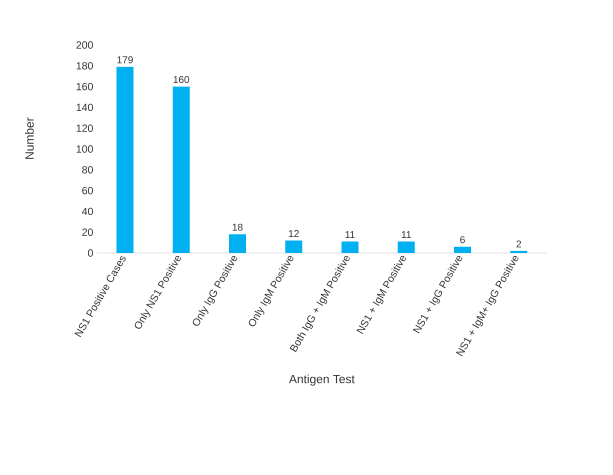 The image size is (613, 475). Describe the element at coordinates (87, 190) in the screenshot. I see `y-tick-label: 60` at that location.